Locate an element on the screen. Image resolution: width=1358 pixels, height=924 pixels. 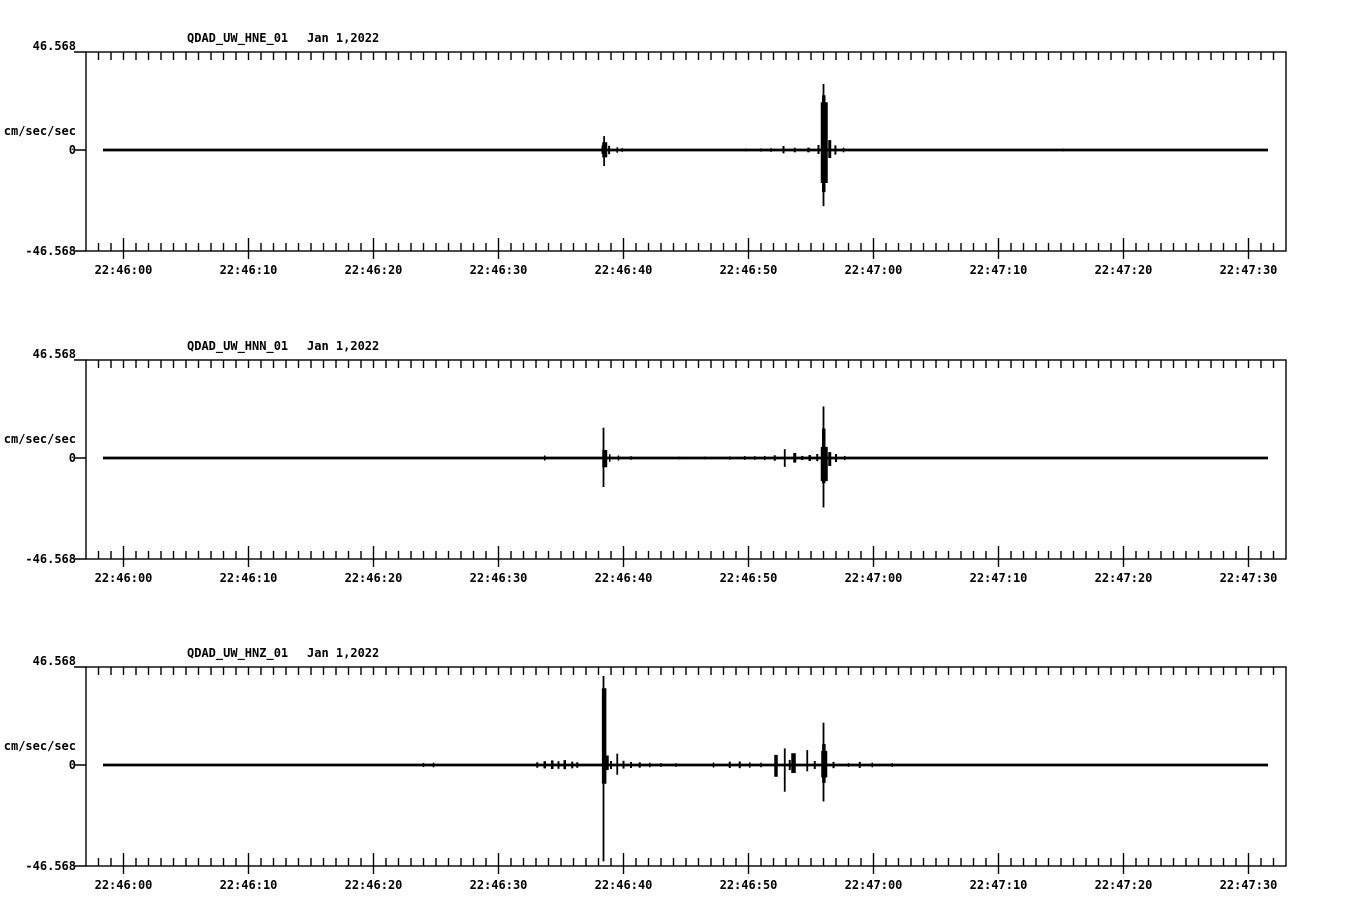
panel-title: QDAD_UW_HNZ_01 is located at coordinates (238, 653).